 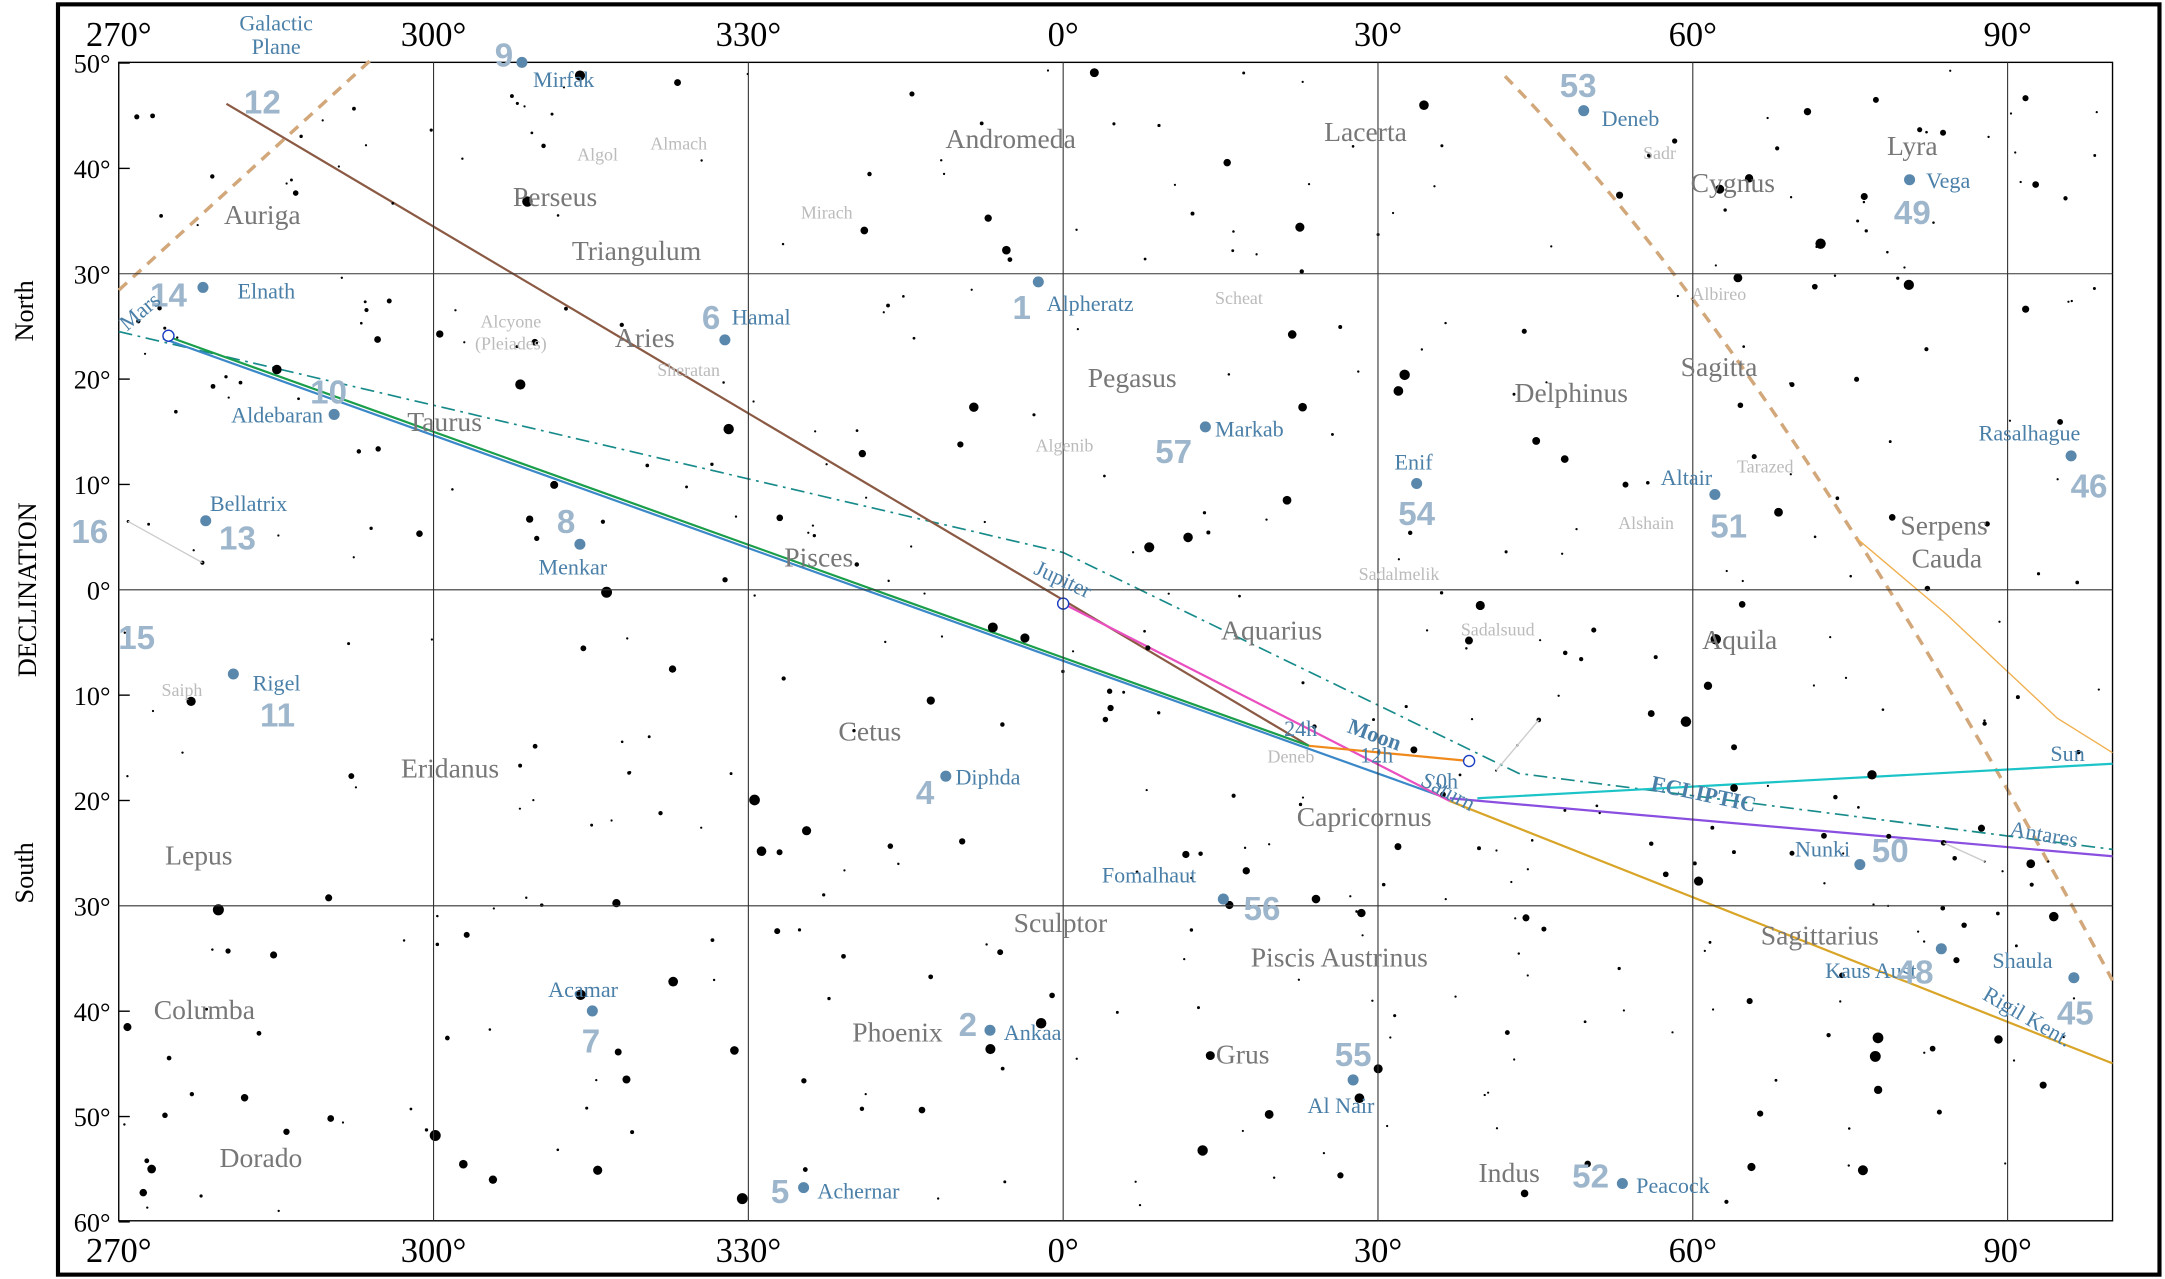 I want to click on constellation-label: Serpens, so click(x=1943, y=525).